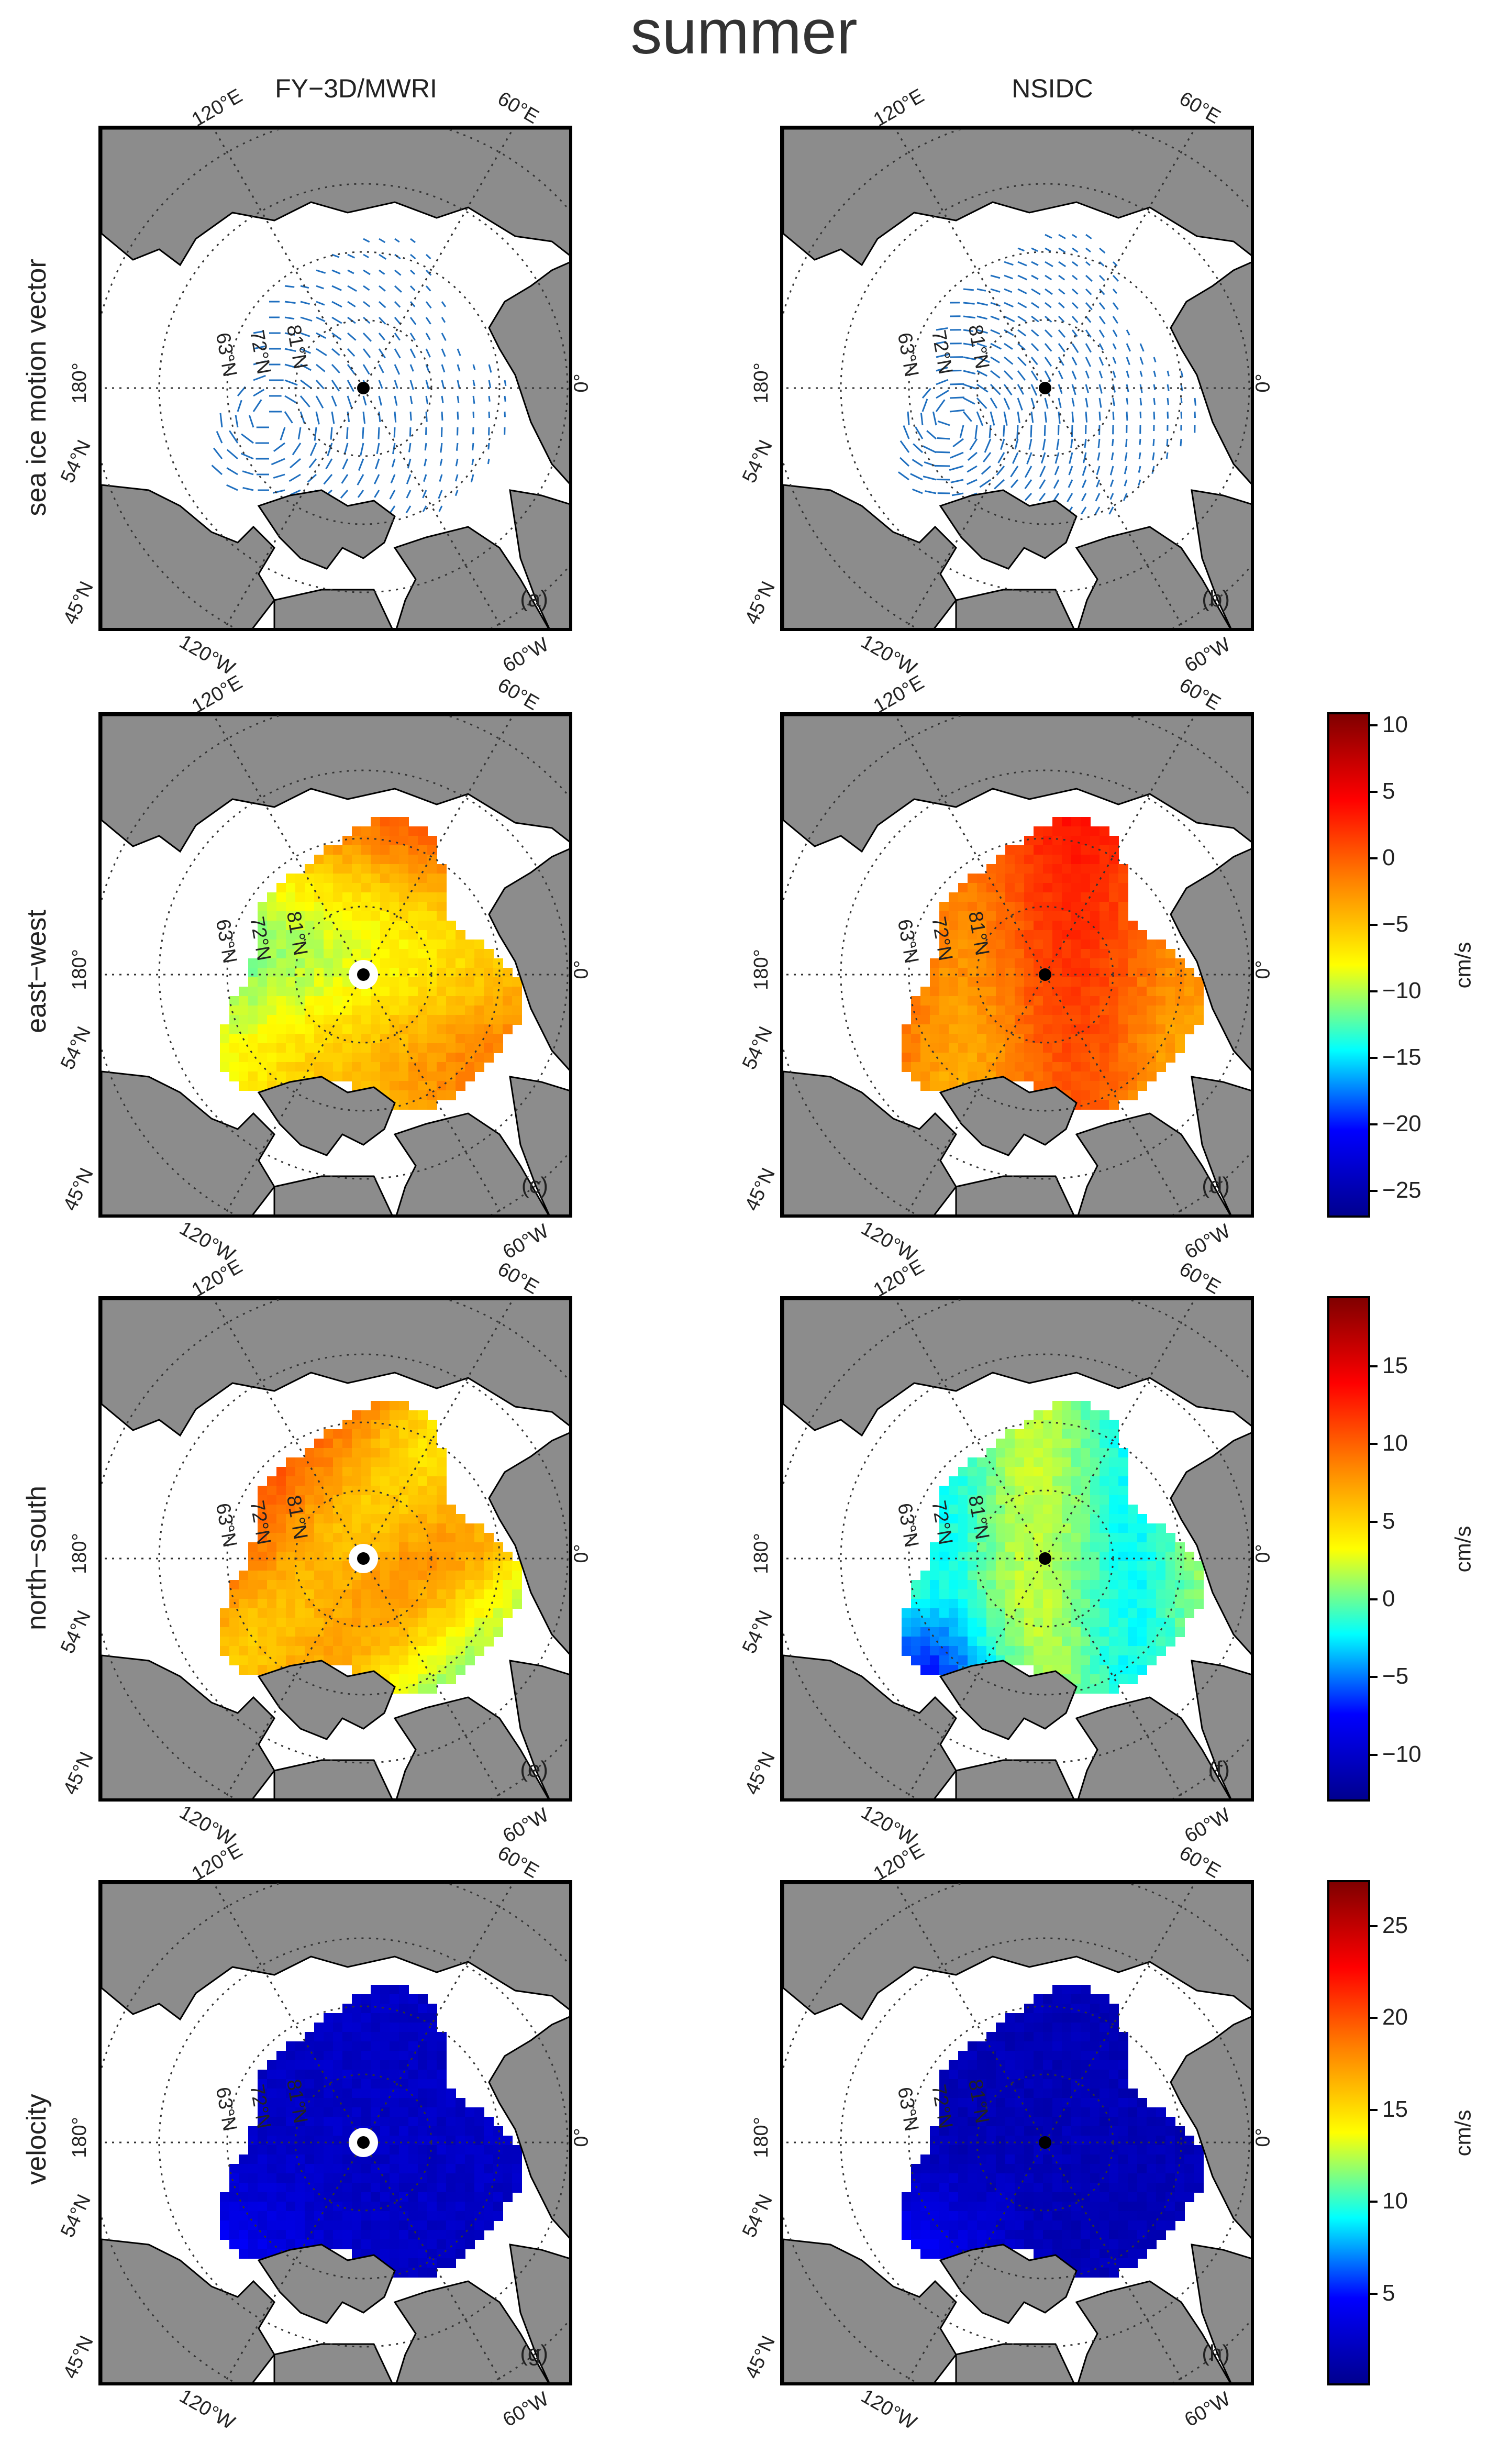 The width and height of the screenshot is (1488, 2464). I want to click on colorbar-unit: cm/s, so click(1462, 965).